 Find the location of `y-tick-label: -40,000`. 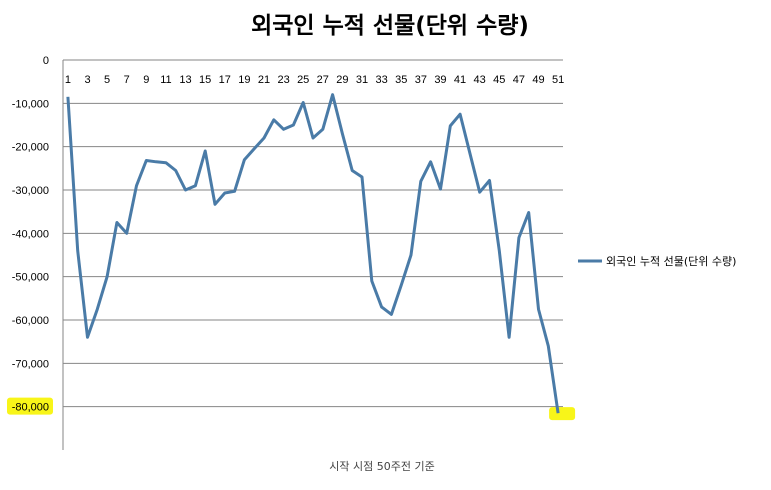

y-tick-label: -40,000 is located at coordinates (30, 234).